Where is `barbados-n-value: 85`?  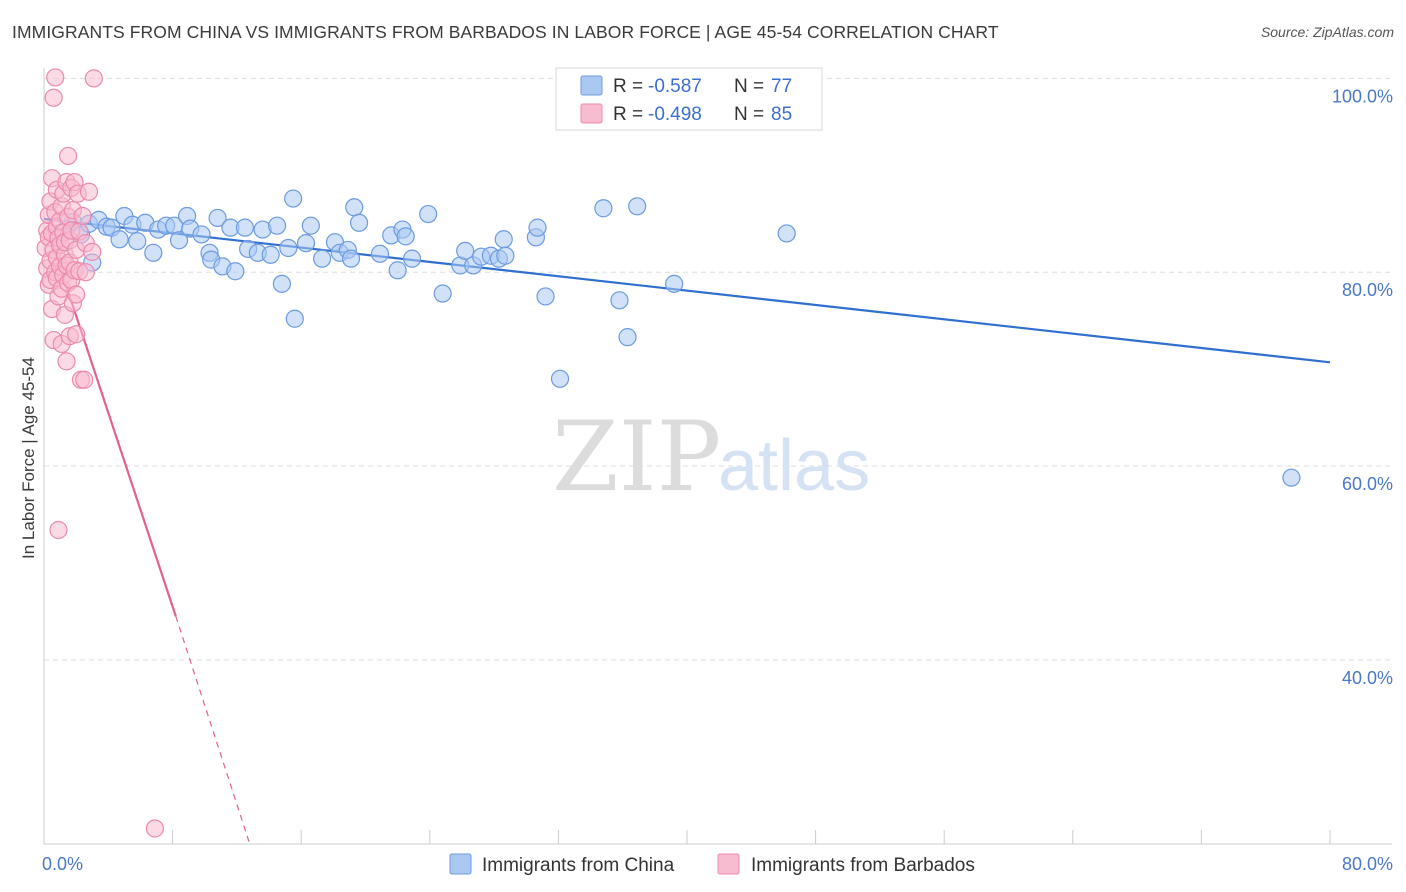
barbados-n-value: 85 is located at coordinates (781, 114).